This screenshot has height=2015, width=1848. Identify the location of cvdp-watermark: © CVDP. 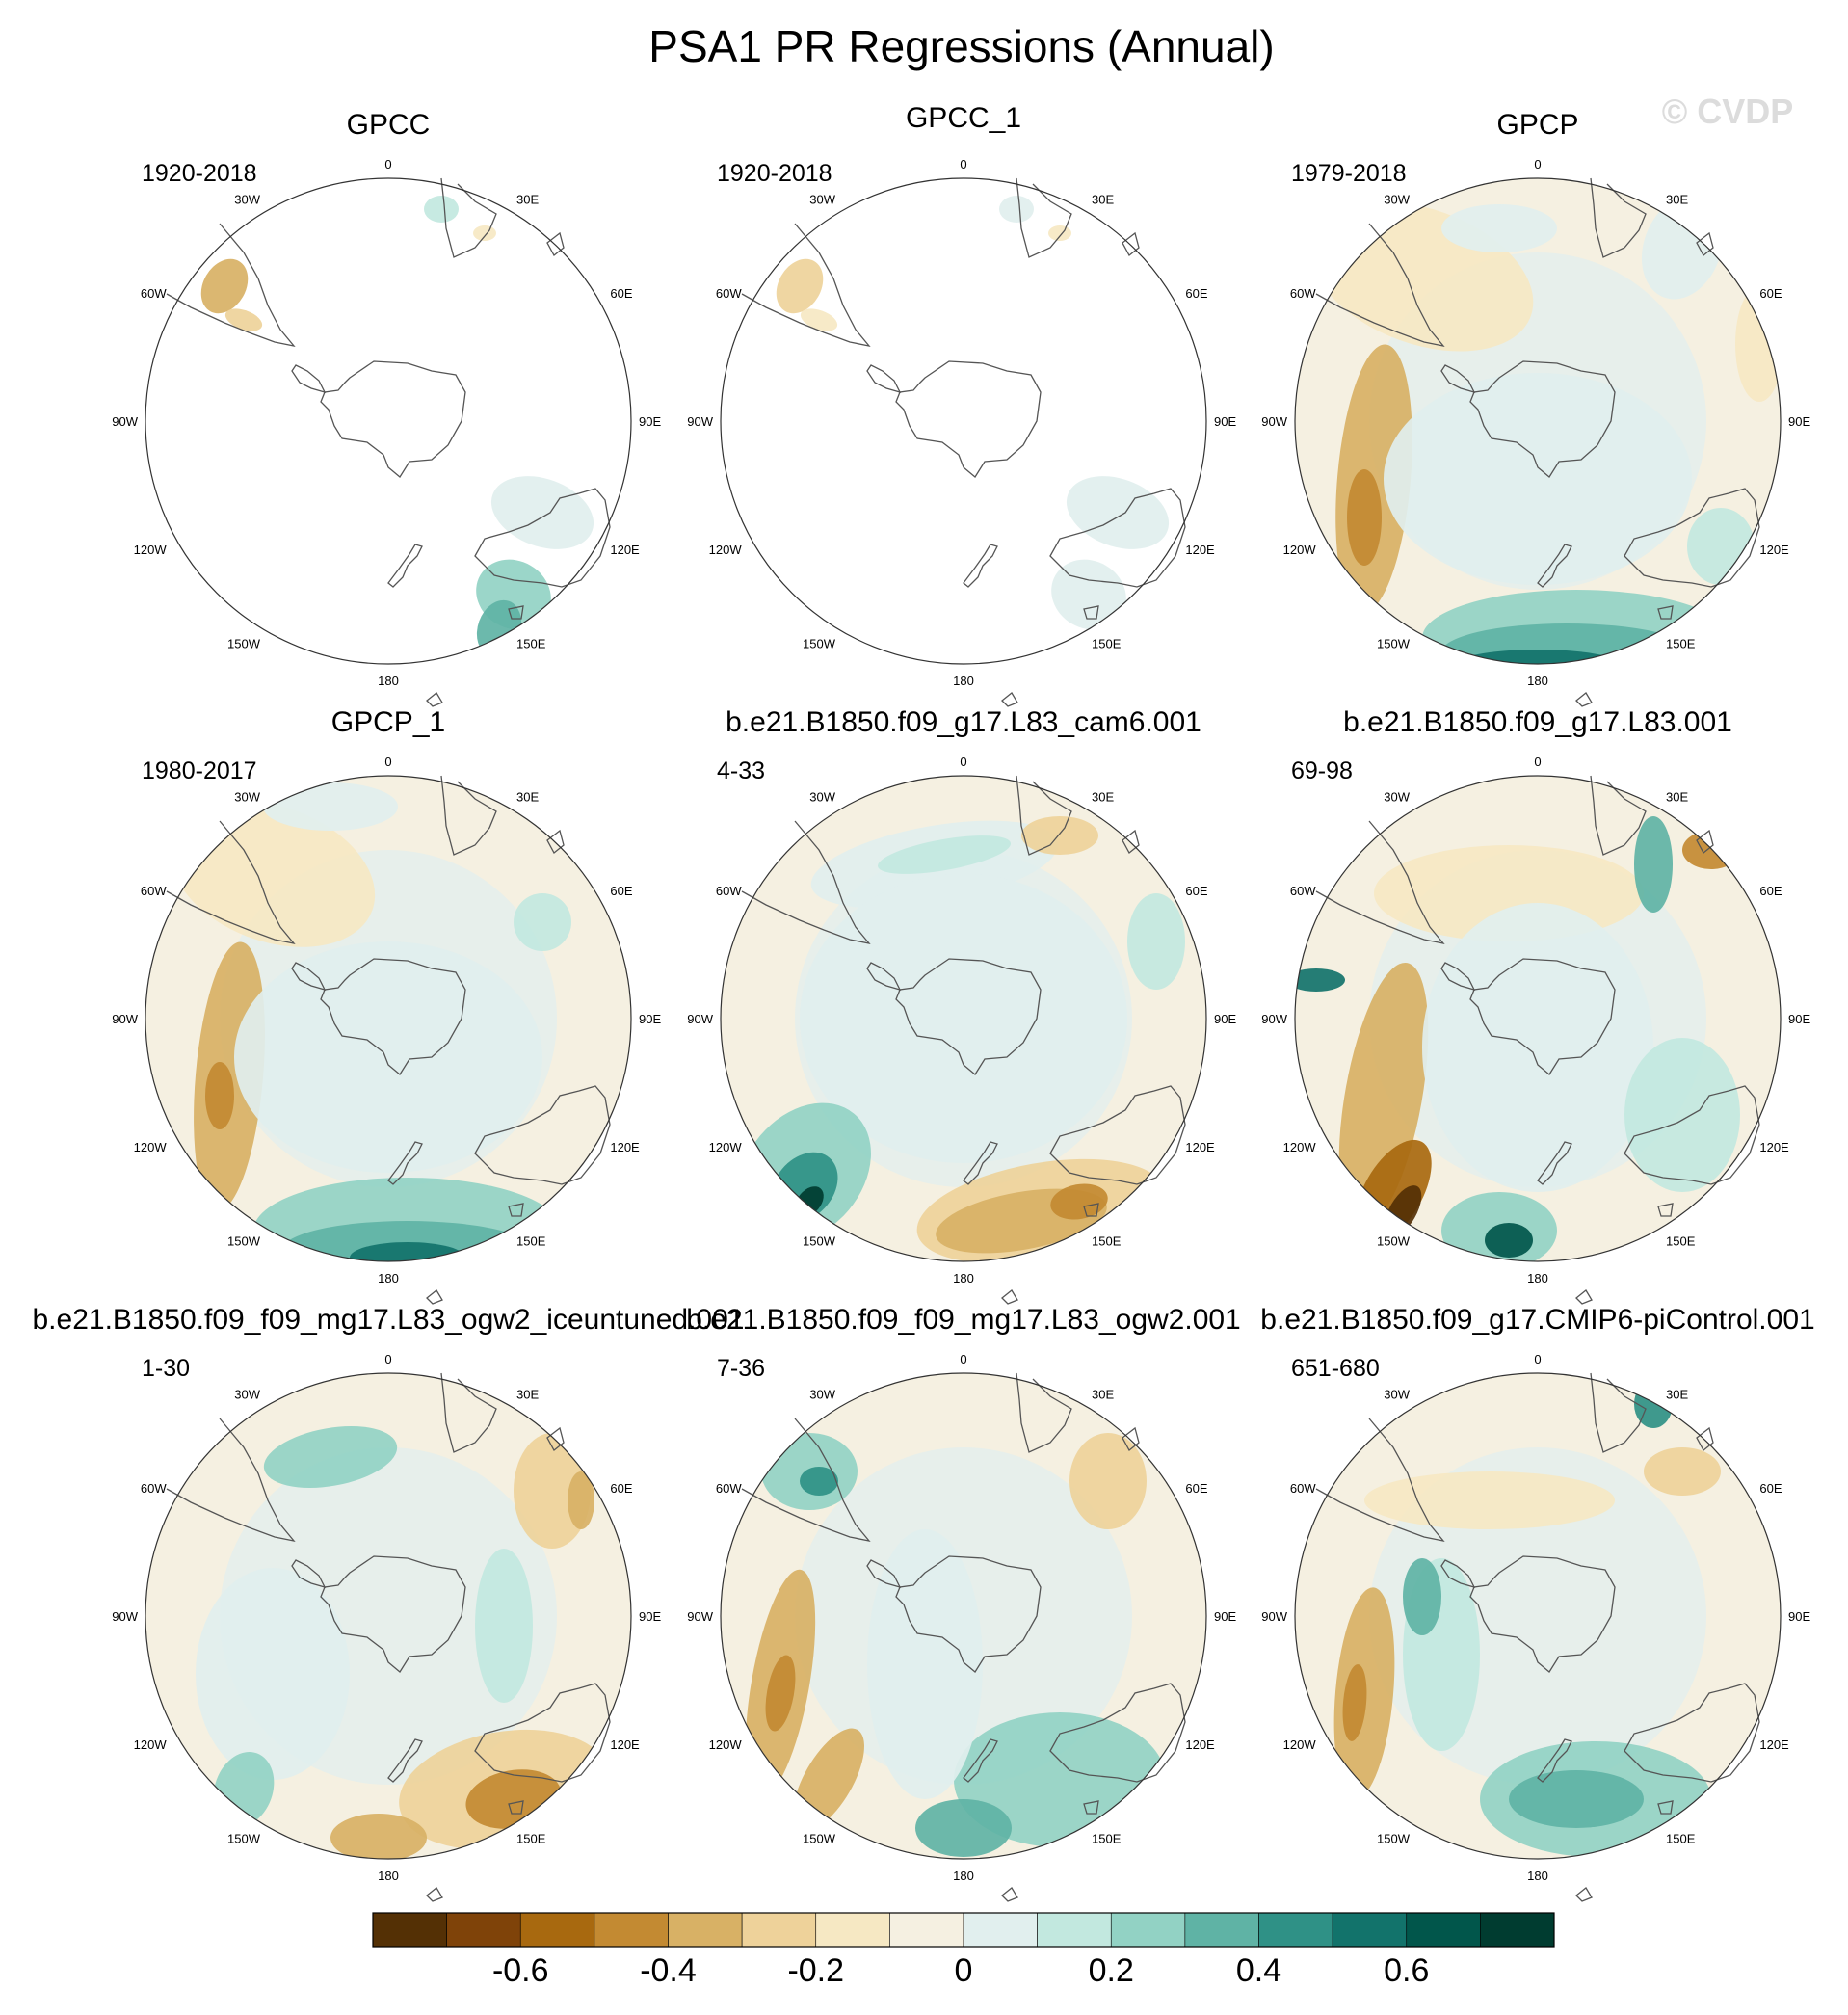
(1728, 111).